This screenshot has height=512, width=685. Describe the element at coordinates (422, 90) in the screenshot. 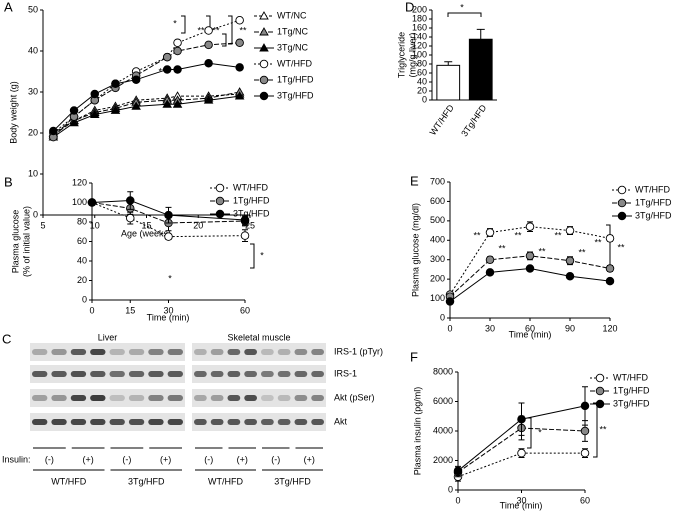

I see `y-tick-label: 20` at that location.